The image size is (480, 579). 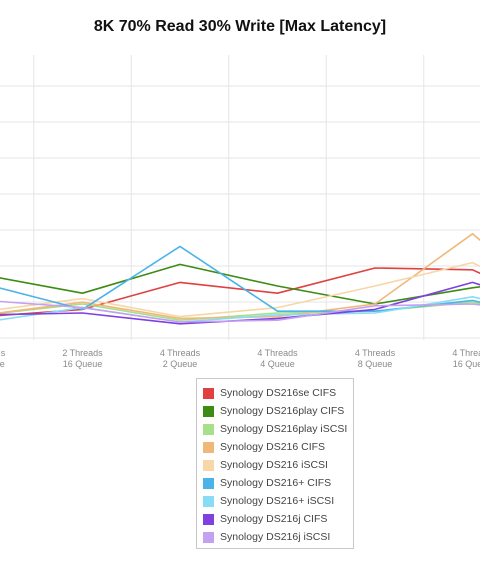 I want to click on x-tick-label: 4 Threads 2 Queue, so click(x=180, y=358).